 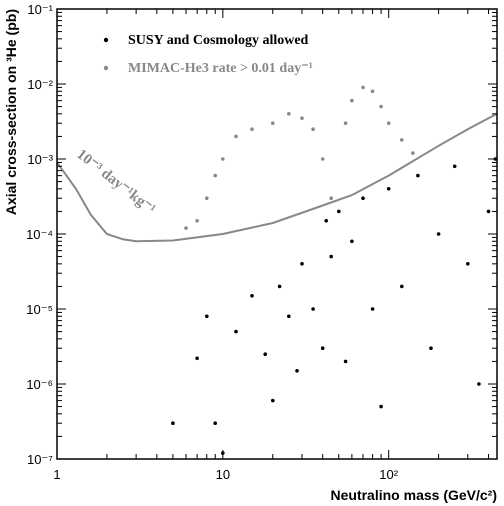 I want to click on x-tick-label: 1, so click(x=56, y=474).